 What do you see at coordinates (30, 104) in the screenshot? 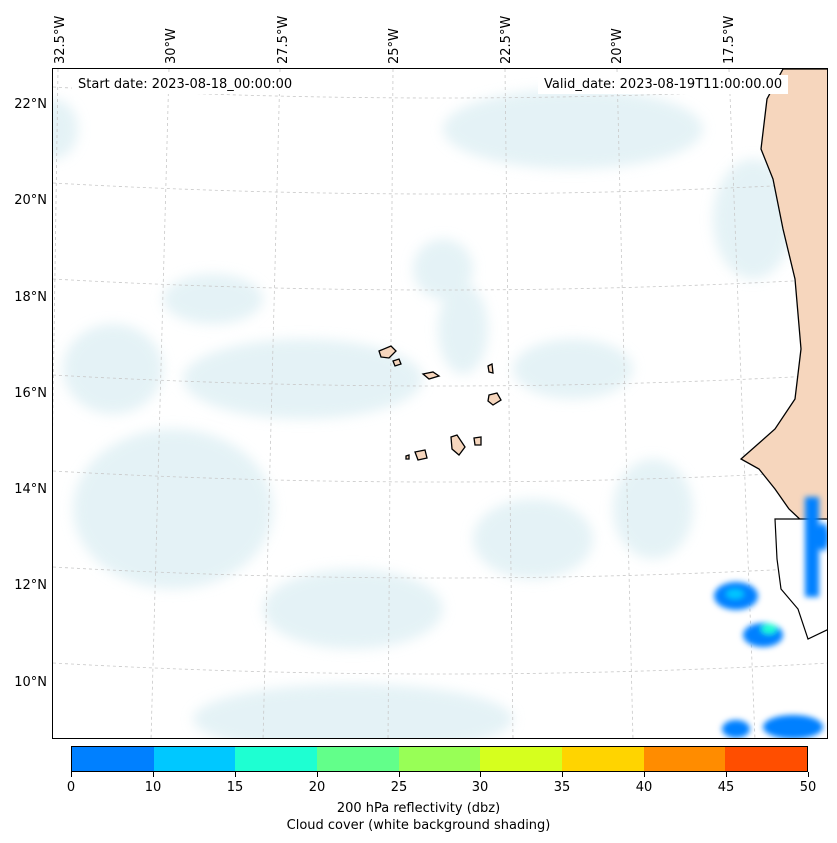
I see `lat-label-22n: 22°N` at bounding box center [30, 104].